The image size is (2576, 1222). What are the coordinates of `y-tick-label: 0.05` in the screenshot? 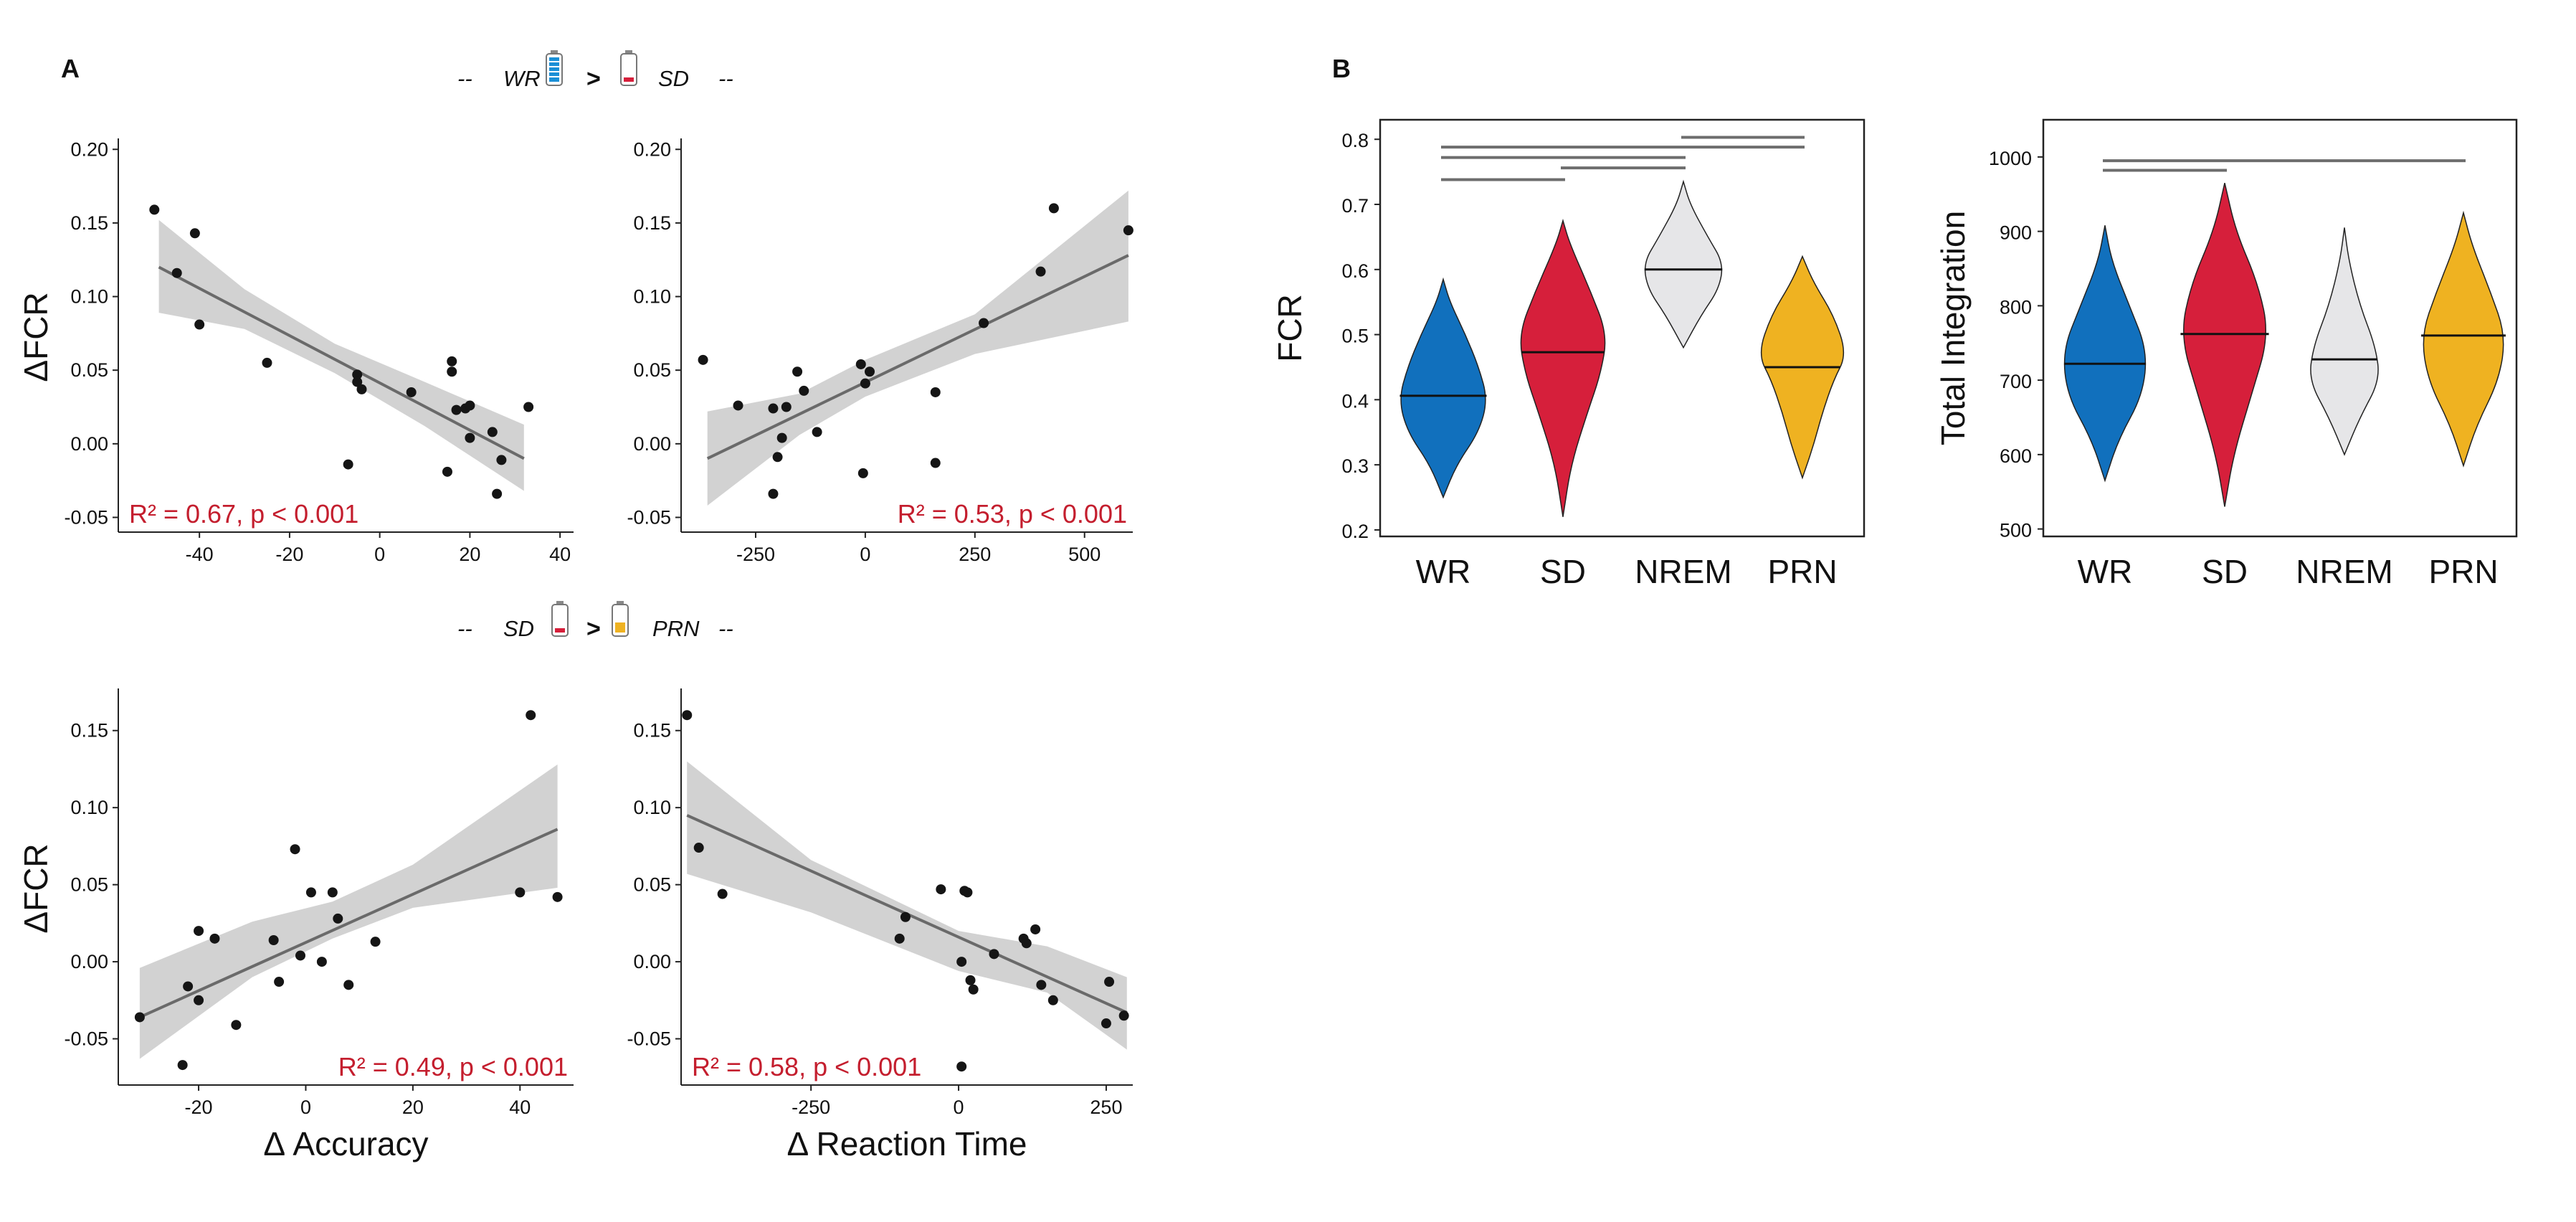 It's located at (652, 370).